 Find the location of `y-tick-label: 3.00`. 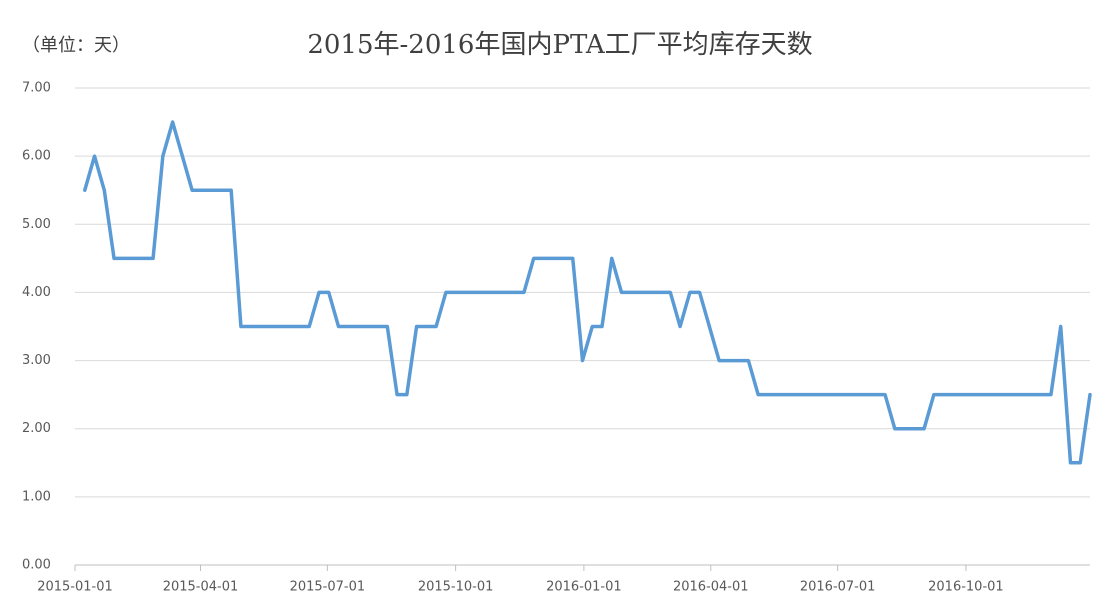

y-tick-label: 3.00 is located at coordinates (36, 360).